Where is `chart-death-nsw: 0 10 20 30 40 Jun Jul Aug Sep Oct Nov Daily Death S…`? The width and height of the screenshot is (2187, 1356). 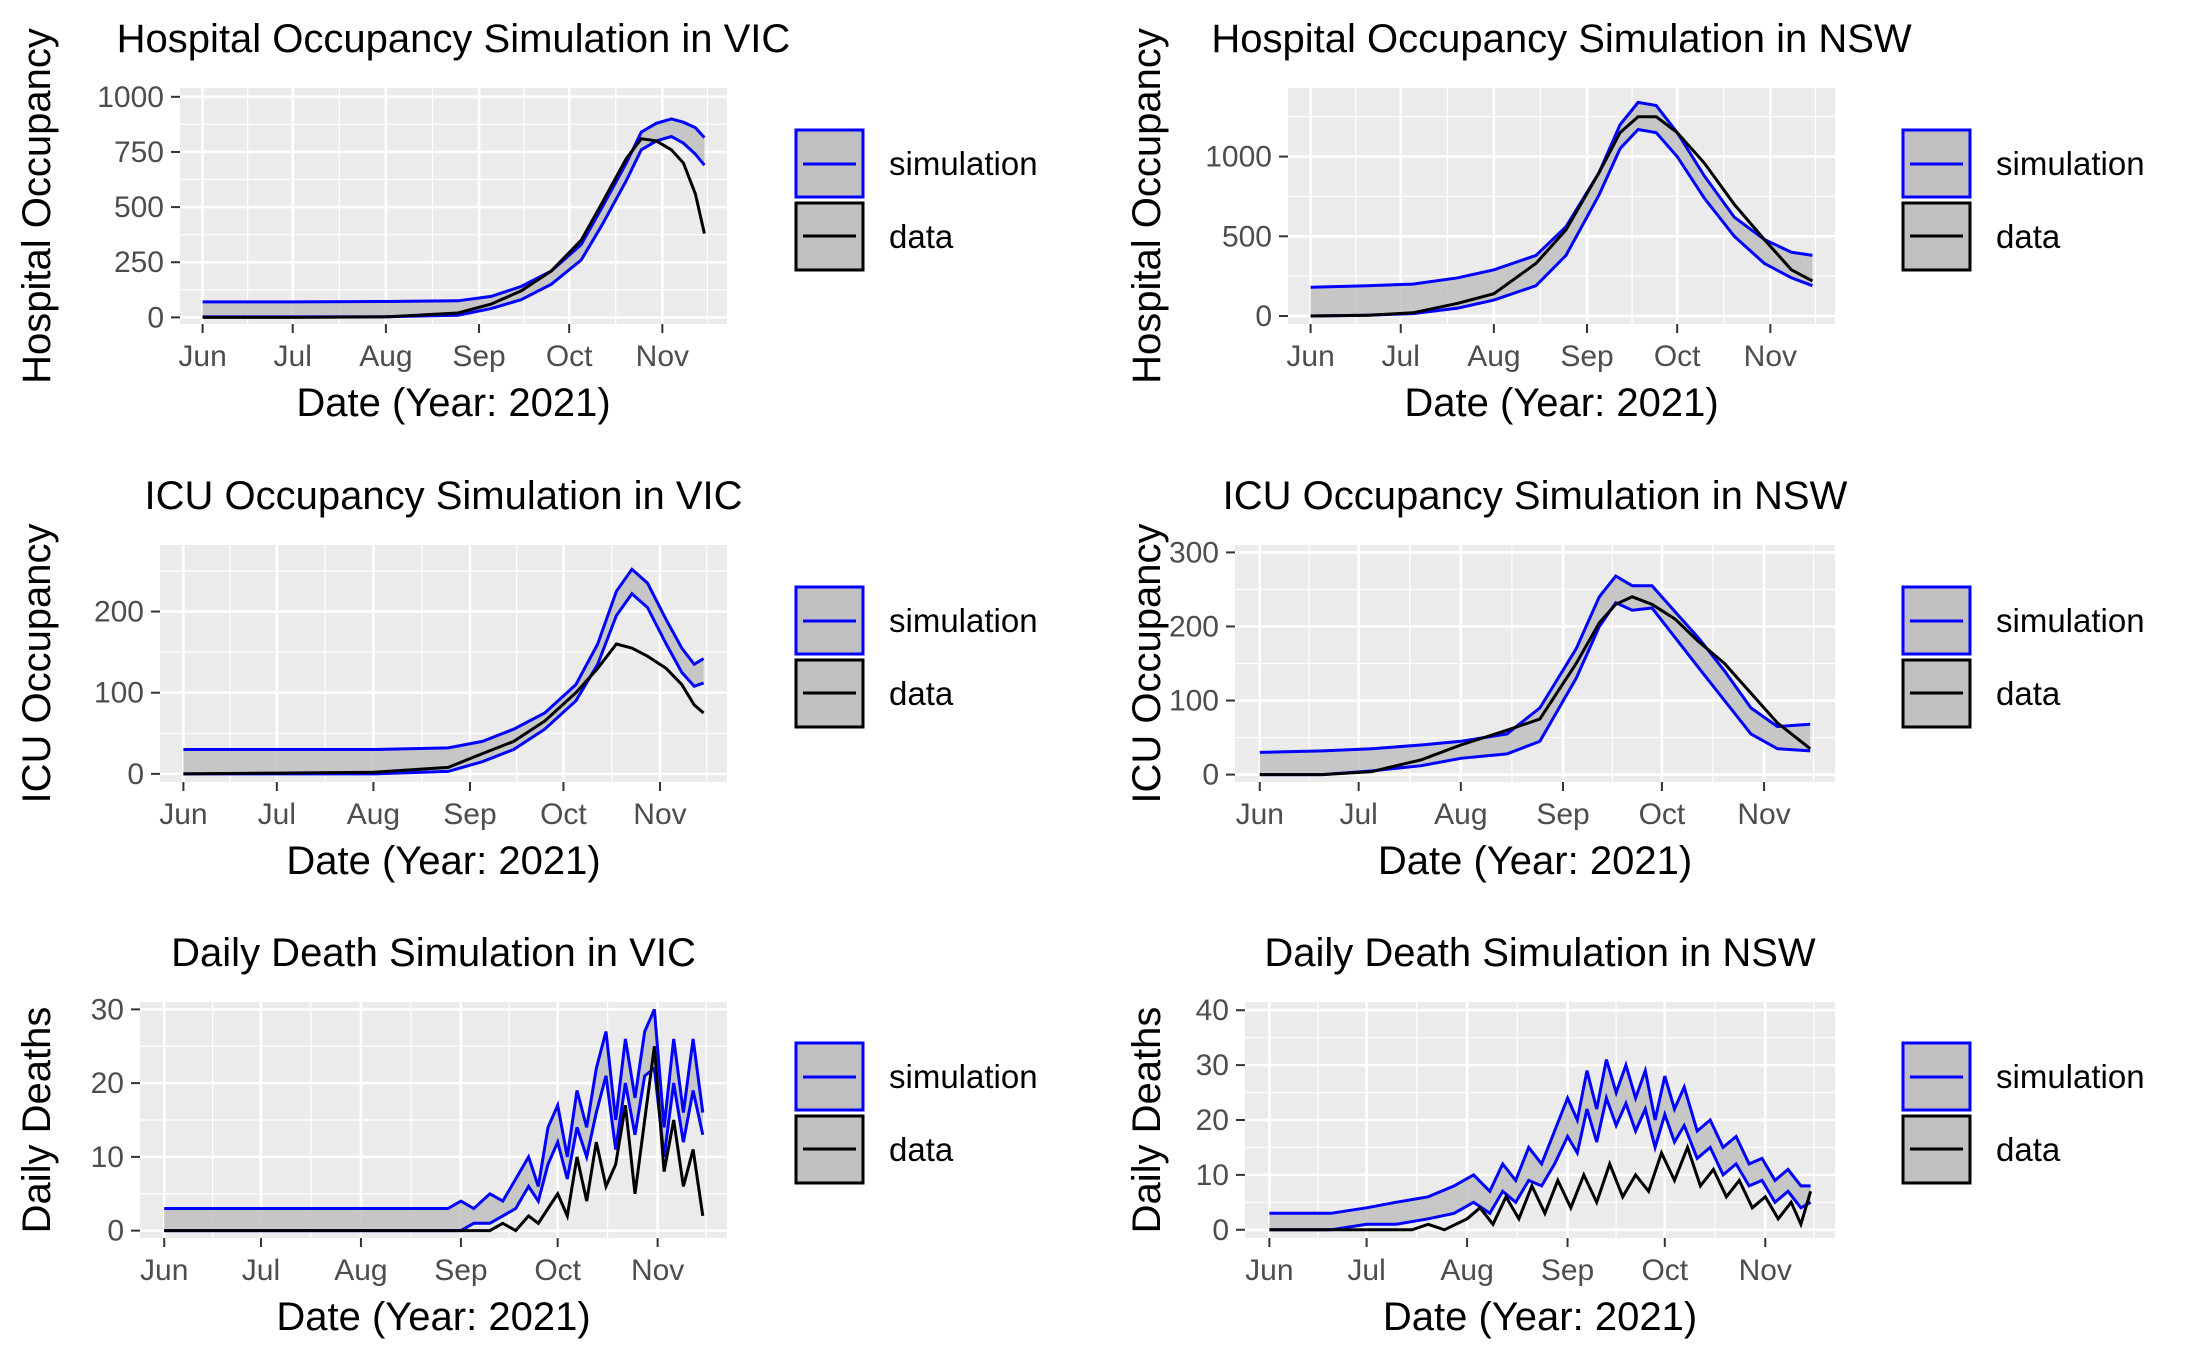 chart-death-nsw: 0 10 20 30 40 Jun Jul Aug Sep Oct Nov Daily Death S… is located at coordinates (1635, 1135).